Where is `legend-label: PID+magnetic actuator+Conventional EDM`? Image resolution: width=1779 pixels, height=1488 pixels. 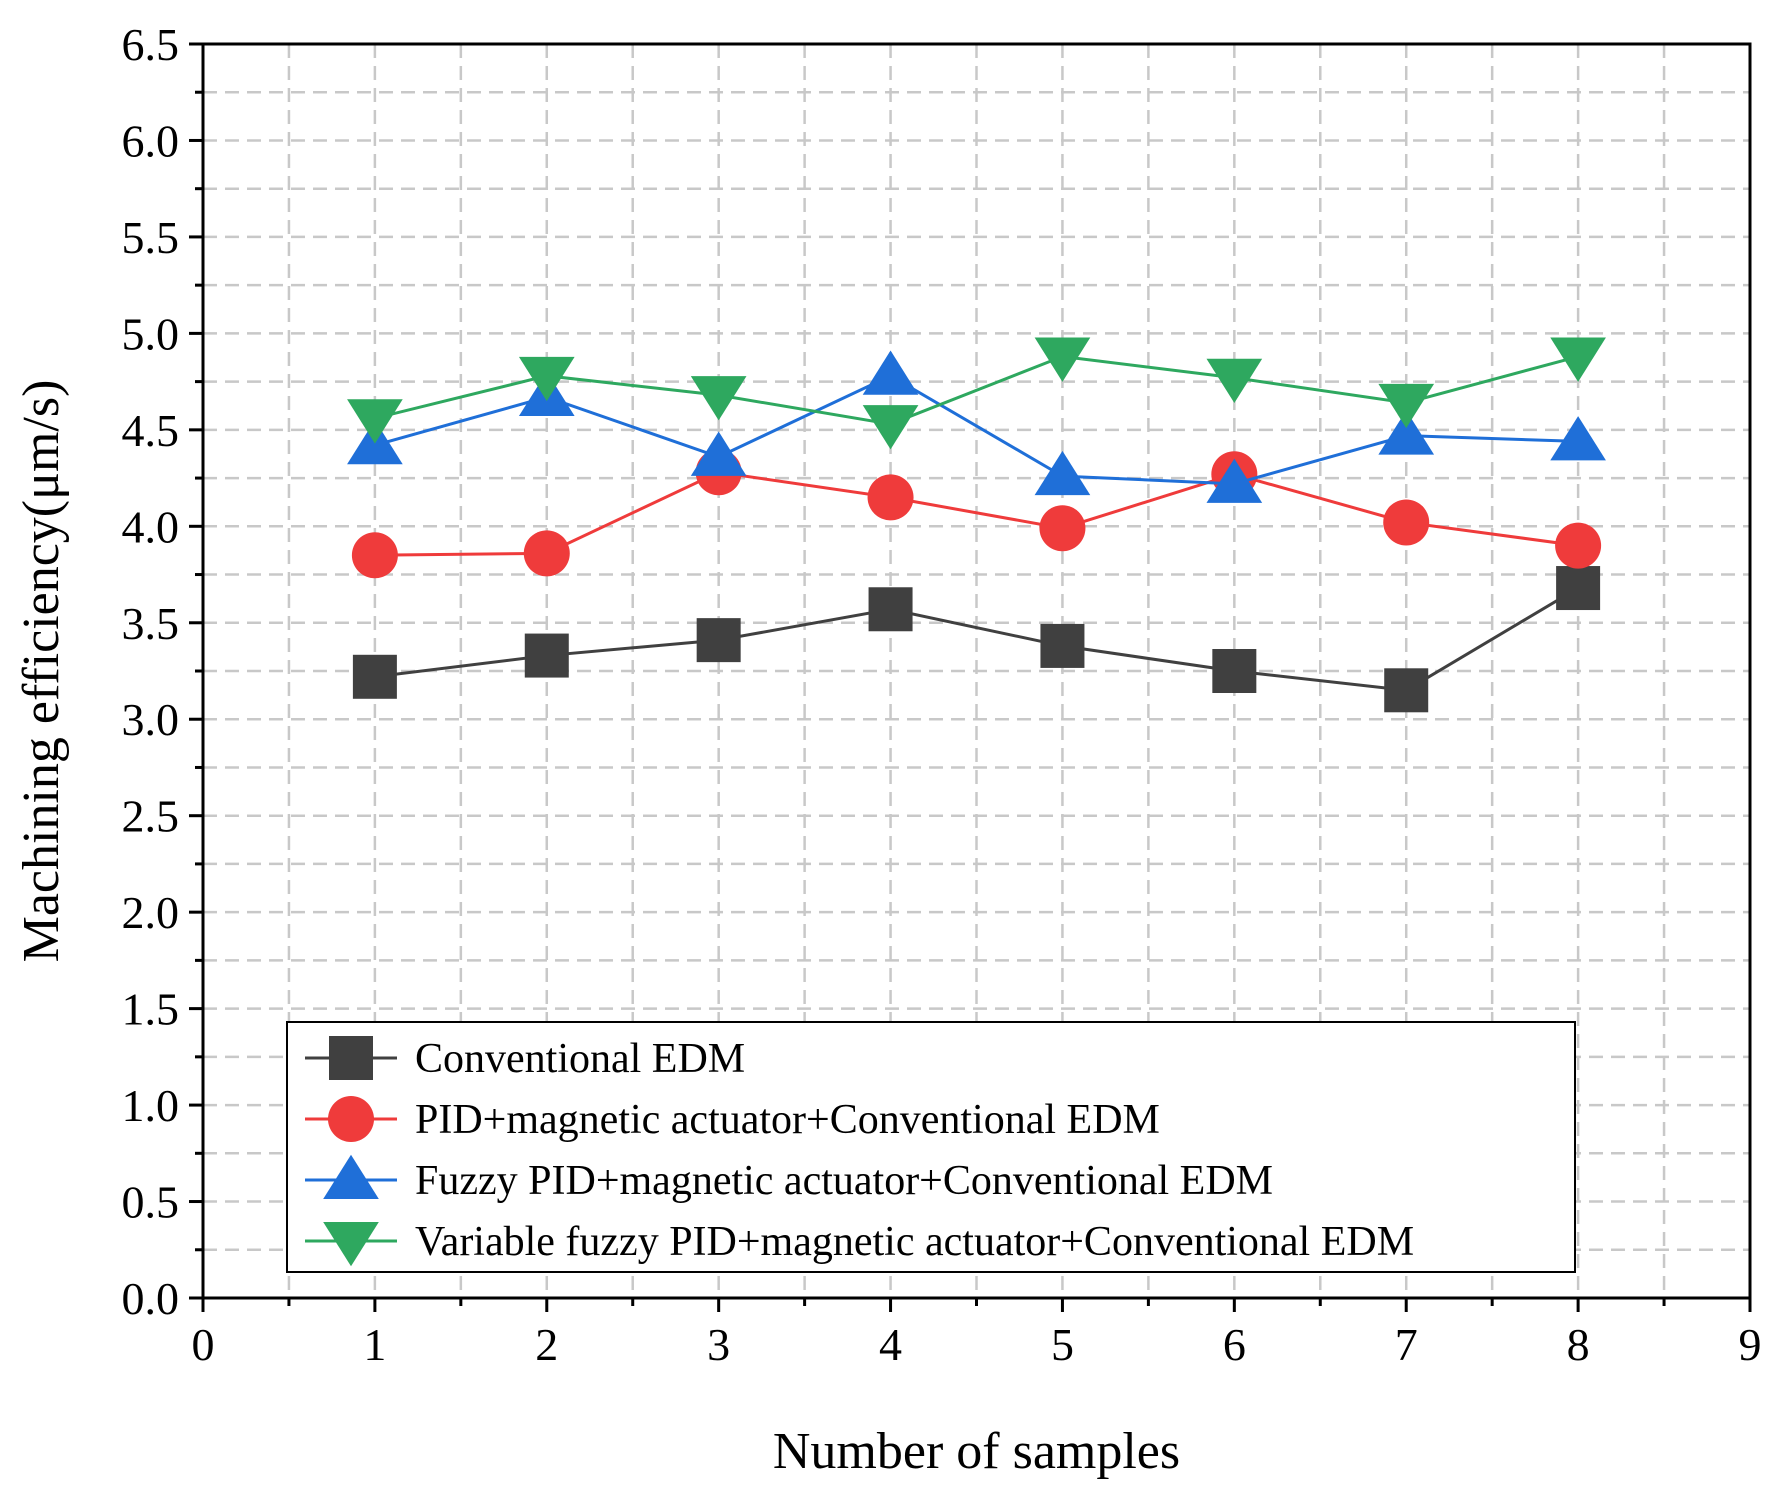
legend-label: PID+magnetic actuator+Conventional EDM is located at coordinates (787, 1120).